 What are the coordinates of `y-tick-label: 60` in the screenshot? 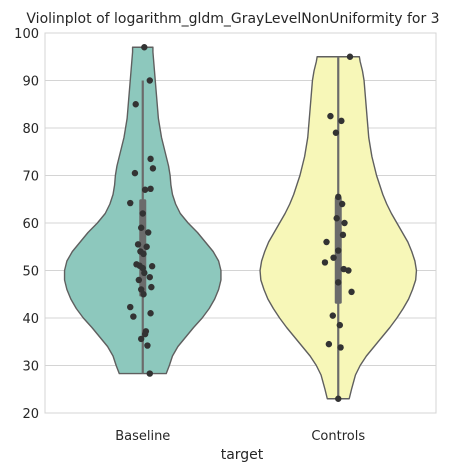 It's located at (30, 224).